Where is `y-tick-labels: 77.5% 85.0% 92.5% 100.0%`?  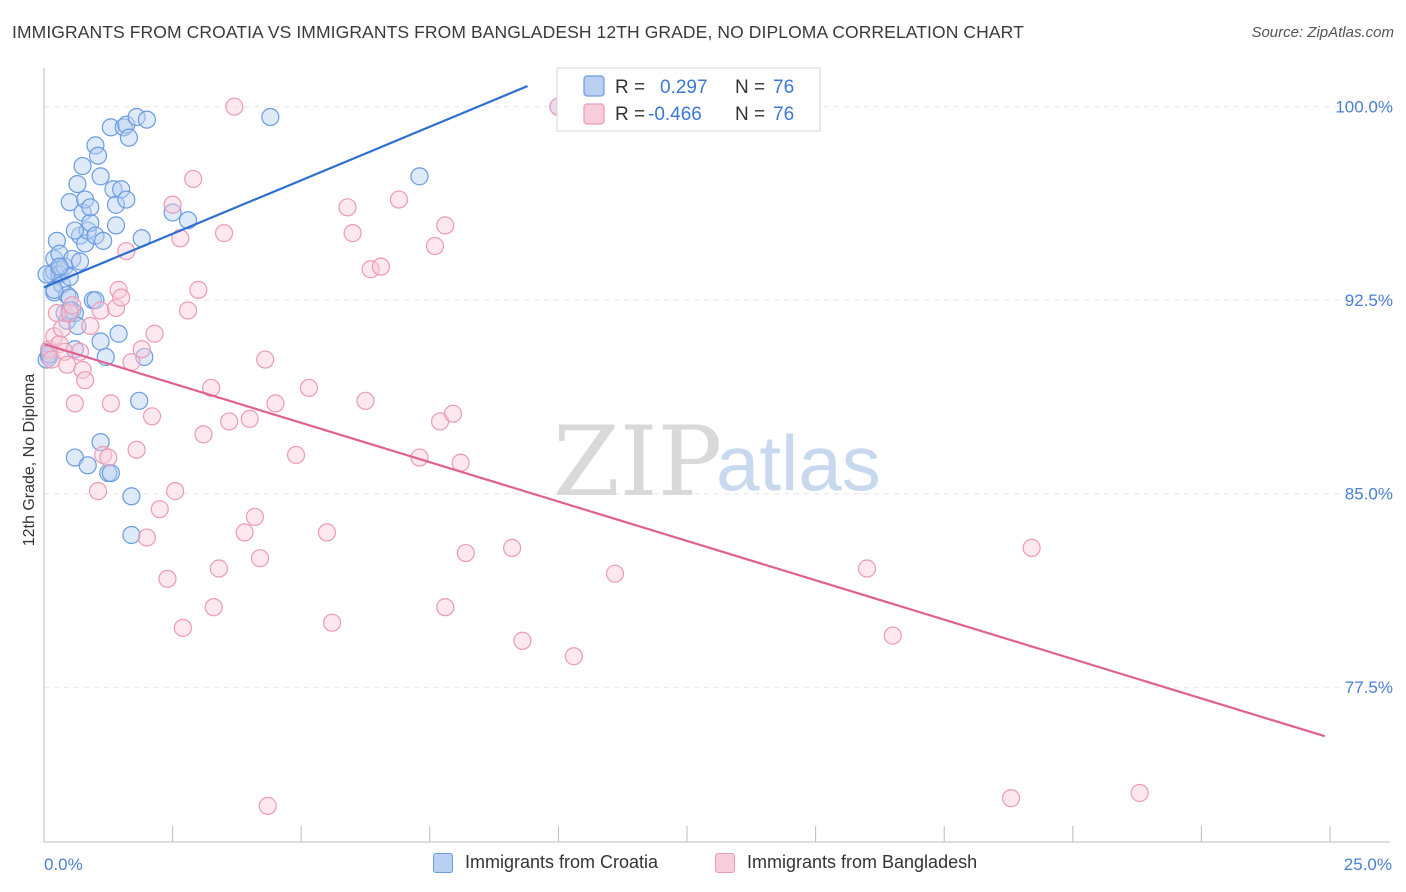
y-tick-labels: 77.5% 85.0% 92.5% 100.0% is located at coordinates (1364, 398).